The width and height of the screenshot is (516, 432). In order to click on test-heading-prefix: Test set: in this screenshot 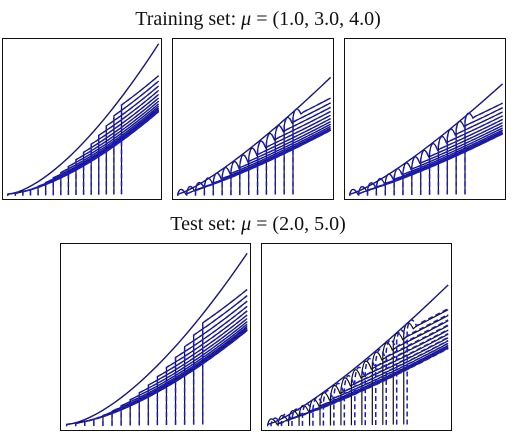, I will do `click(206, 224)`.